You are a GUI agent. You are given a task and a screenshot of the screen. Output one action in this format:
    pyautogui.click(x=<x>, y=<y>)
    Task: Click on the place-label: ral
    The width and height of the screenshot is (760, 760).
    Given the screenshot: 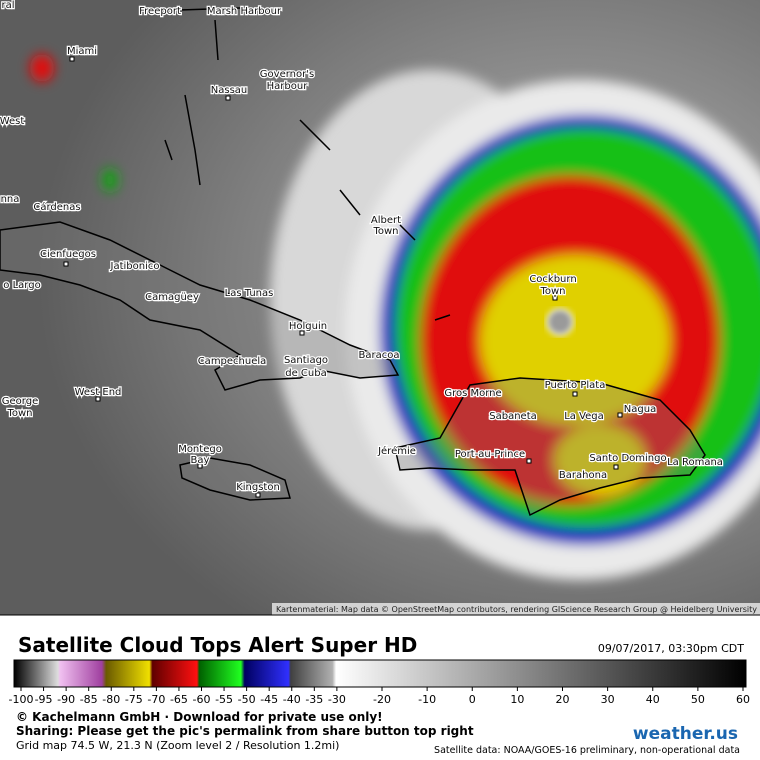 What is the action you would take?
    pyautogui.click(x=7, y=5)
    